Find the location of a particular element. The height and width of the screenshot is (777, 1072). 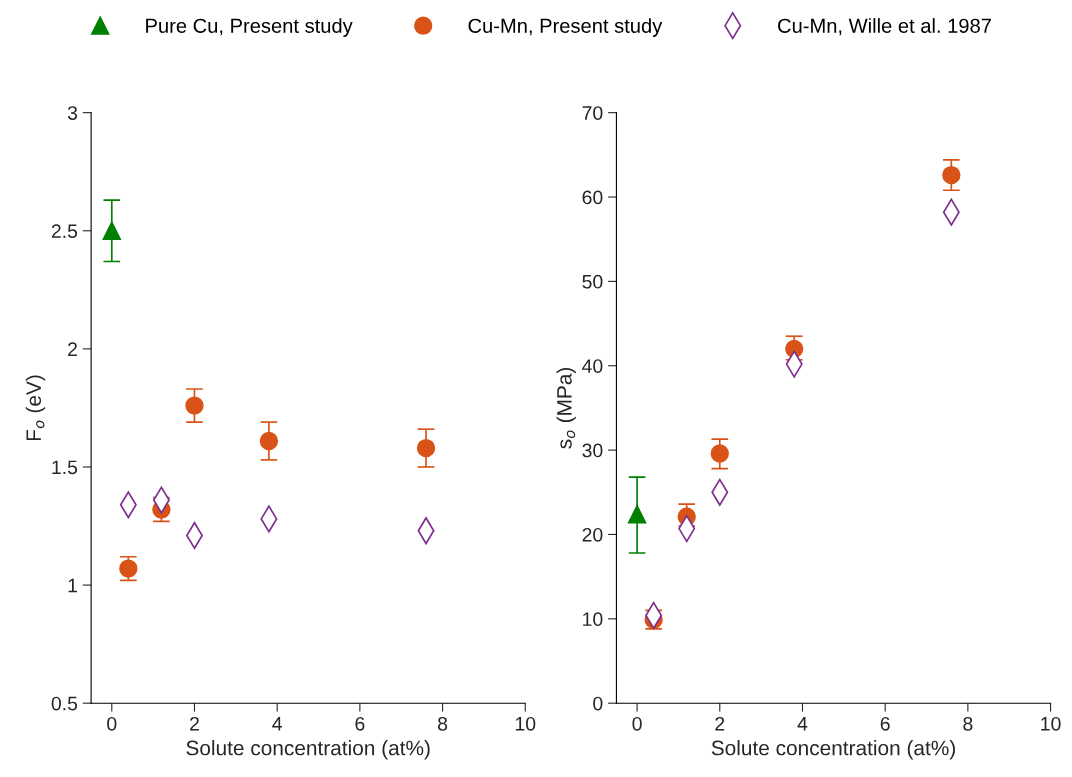

legend-label: Cu-Mn, Present study is located at coordinates (565, 27).